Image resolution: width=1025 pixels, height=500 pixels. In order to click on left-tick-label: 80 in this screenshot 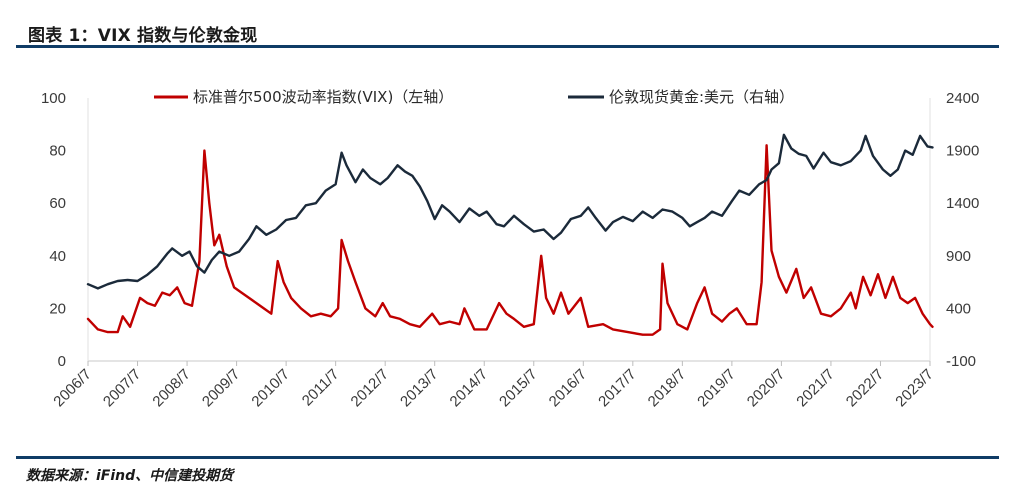, I will do `click(57, 151)`.